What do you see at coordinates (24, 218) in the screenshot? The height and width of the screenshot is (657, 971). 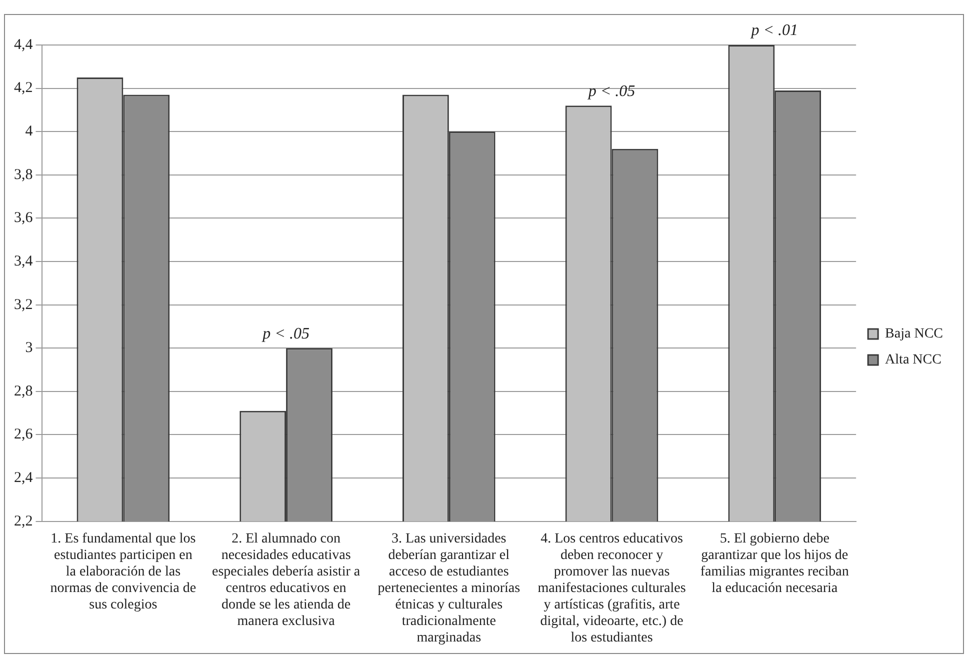 I see `y-tick-label: 3,6` at bounding box center [24, 218].